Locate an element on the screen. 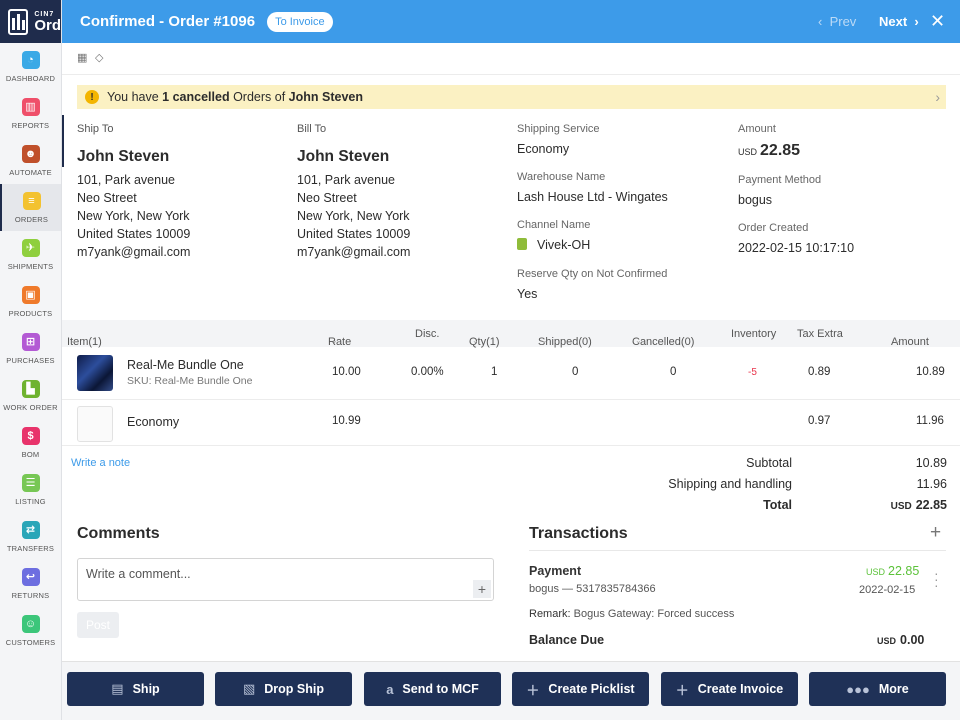  item-amount: 11.96 is located at coordinates (930, 421).